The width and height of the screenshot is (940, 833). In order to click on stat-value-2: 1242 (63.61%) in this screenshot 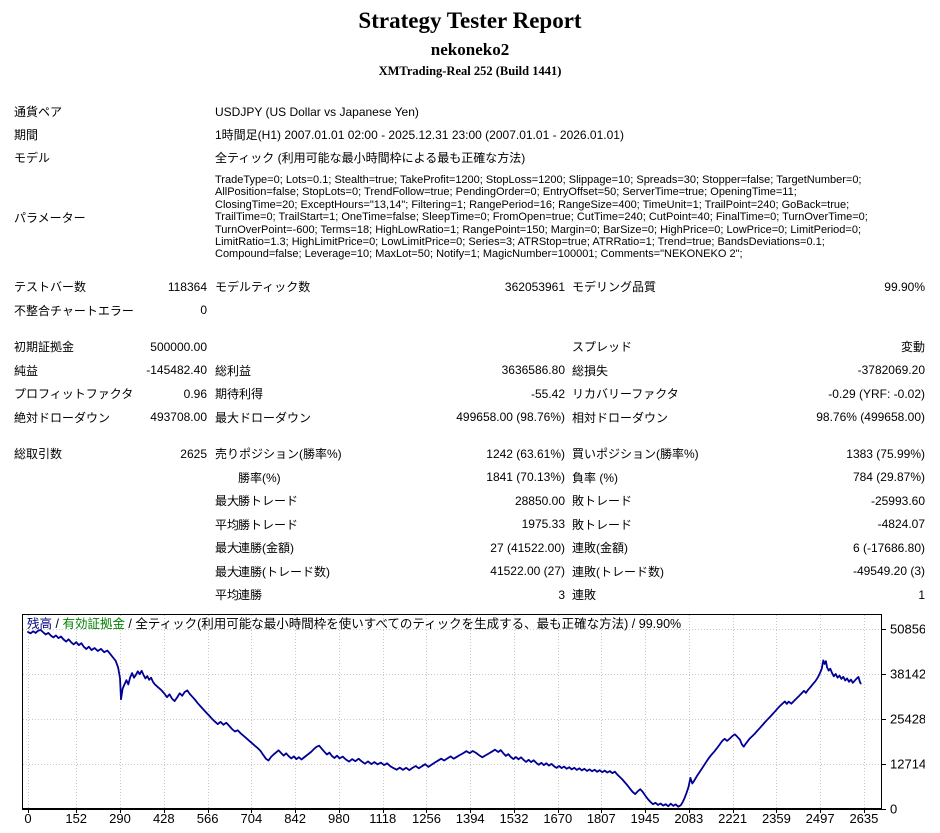, I will do `click(525, 453)`.